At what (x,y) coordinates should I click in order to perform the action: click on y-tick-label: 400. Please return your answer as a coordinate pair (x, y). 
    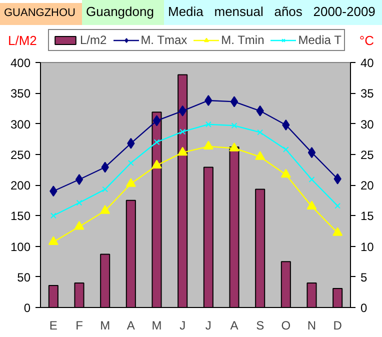
    Looking at the image, I should click on (20, 63).